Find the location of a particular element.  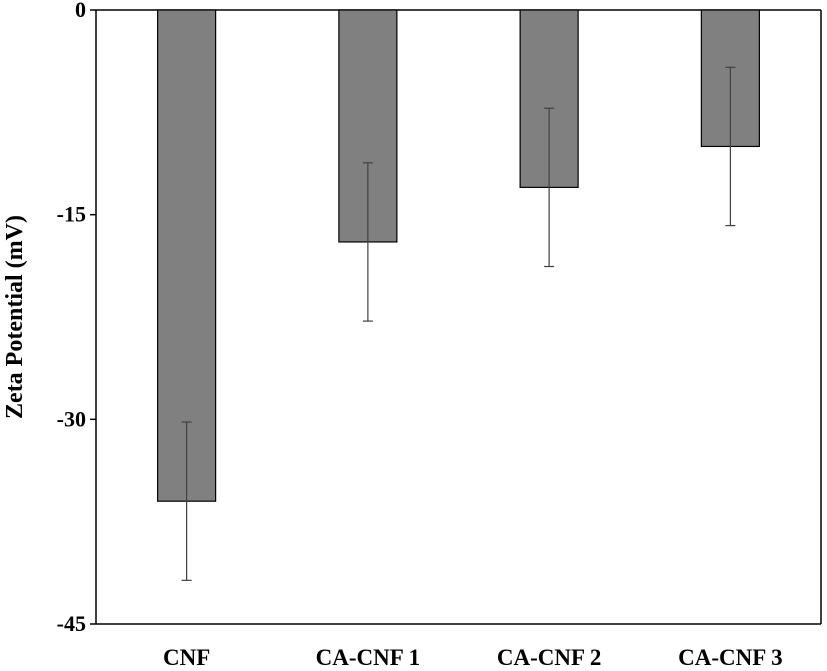

y-tick-label: -30 is located at coordinates (71, 418).